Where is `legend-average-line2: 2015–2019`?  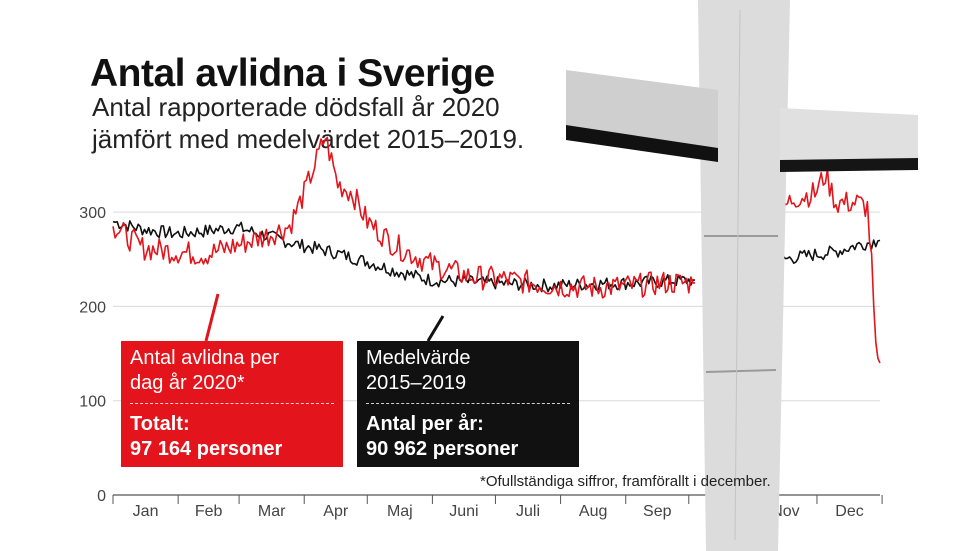
legend-average-line2: 2015–2019 is located at coordinates (416, 383).